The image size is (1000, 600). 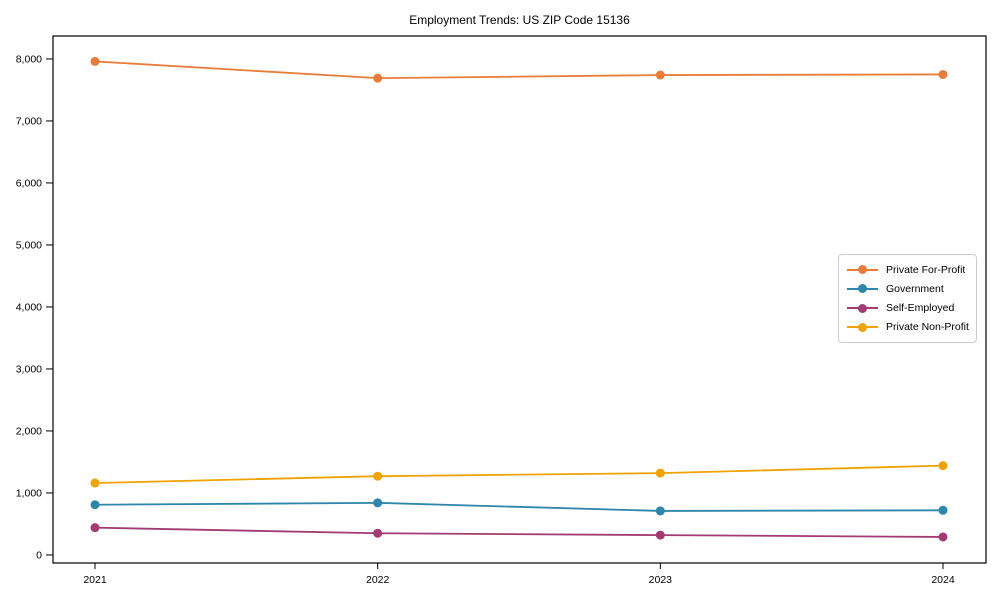 I want to click on x-tick-label: 2021, so click(x=95, y=580).